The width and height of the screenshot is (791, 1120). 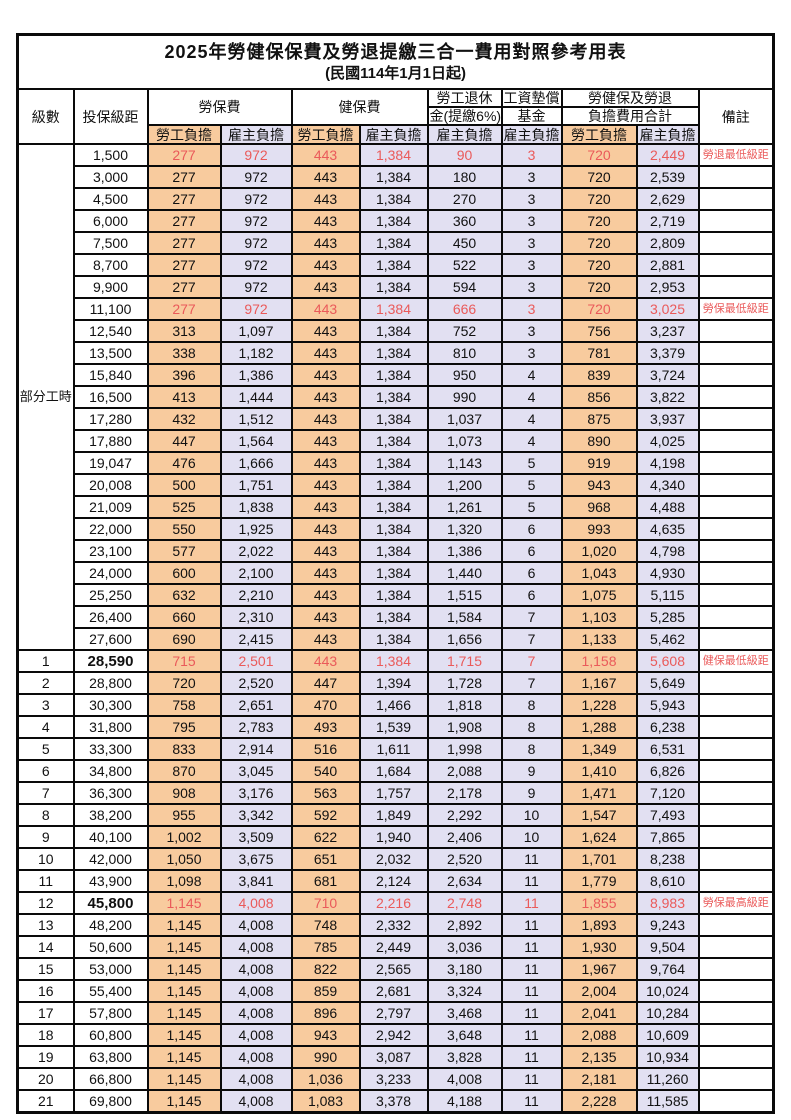 What do you see at coordinates (45, 661) in the screenshot?
I see `level-cell: 1` at bounding box center [45, 661].